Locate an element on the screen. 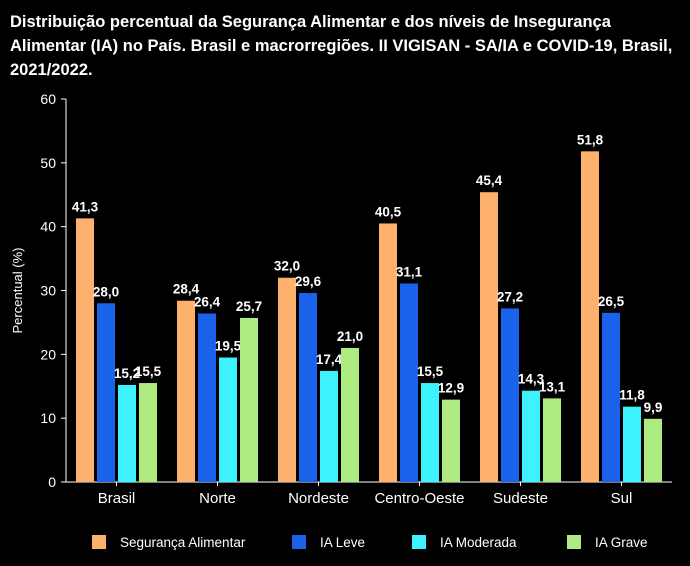 This screenshot has height=566, width=690. data-label: 15,2 is located at coordinates (127, 373).